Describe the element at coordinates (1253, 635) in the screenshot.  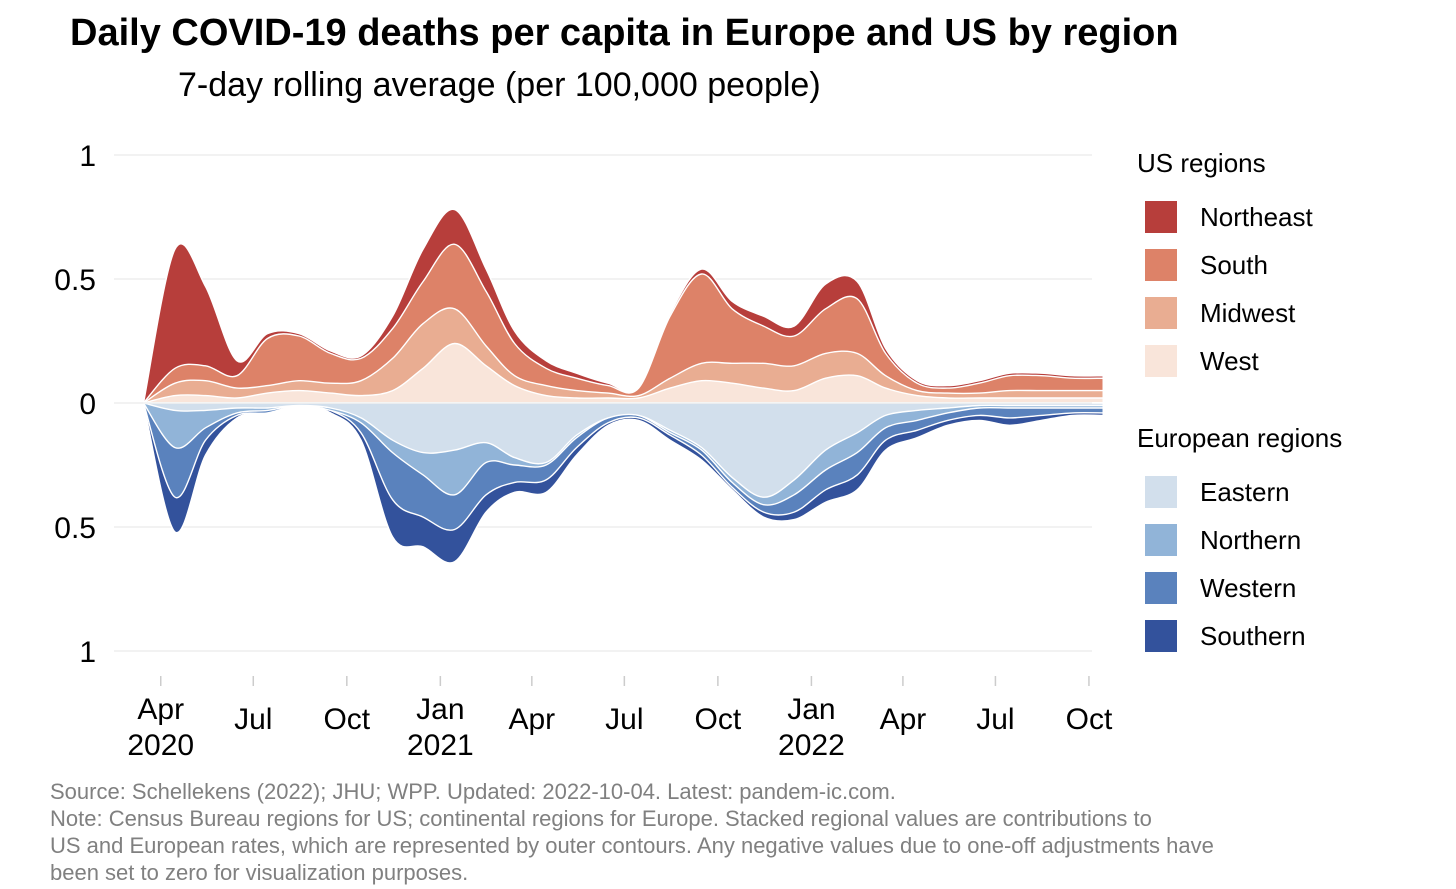
I see `legend-label: Southern` at that location.